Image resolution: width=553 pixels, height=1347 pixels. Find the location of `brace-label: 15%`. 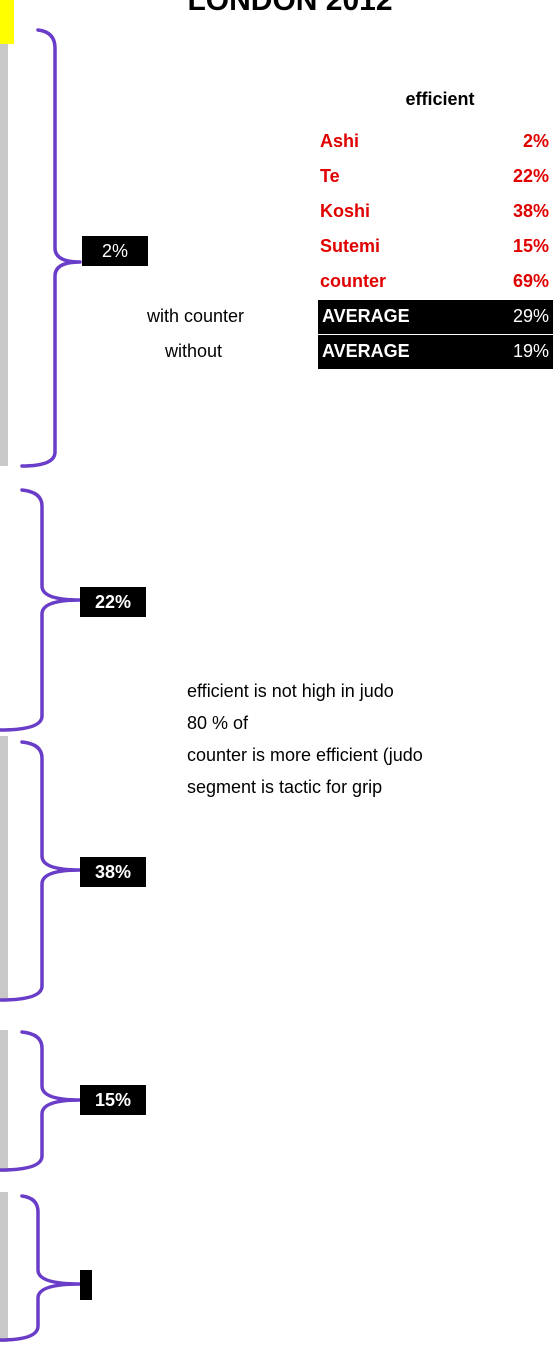

brace-label: 15% is located at coordinates (113, 1100).